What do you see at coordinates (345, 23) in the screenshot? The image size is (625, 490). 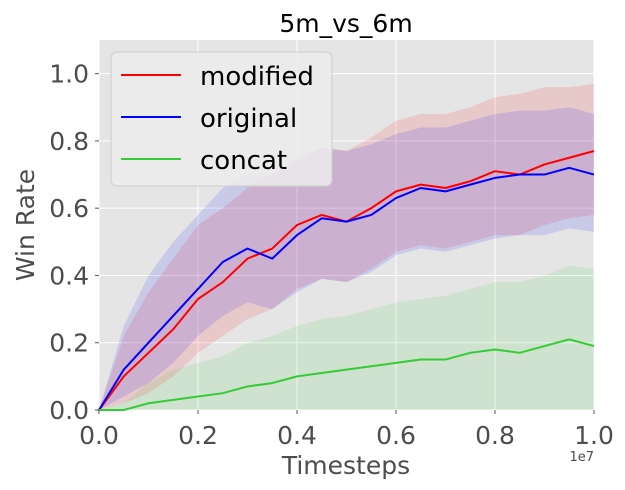 I see `chart-title: 5m_vs_6m` at bounding box center [345, 23].